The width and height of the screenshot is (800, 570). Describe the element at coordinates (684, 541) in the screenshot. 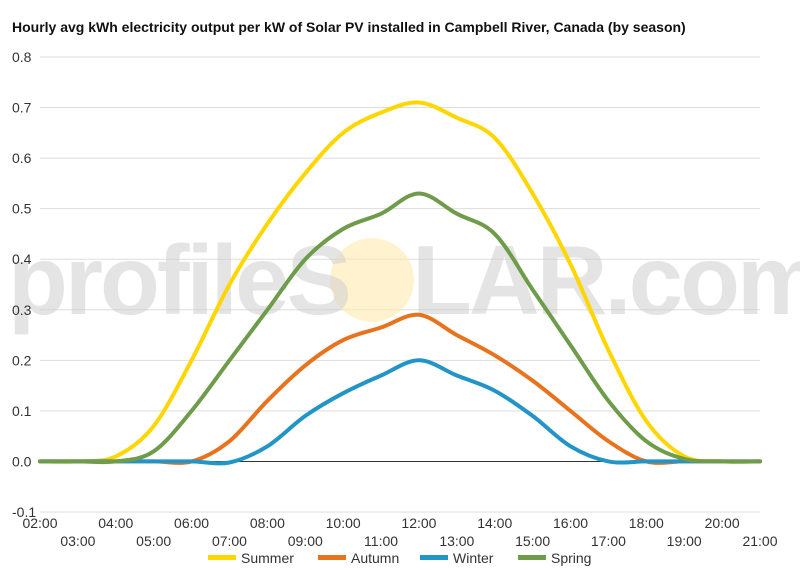

I see `x-tick-label: 19:00` at that location.